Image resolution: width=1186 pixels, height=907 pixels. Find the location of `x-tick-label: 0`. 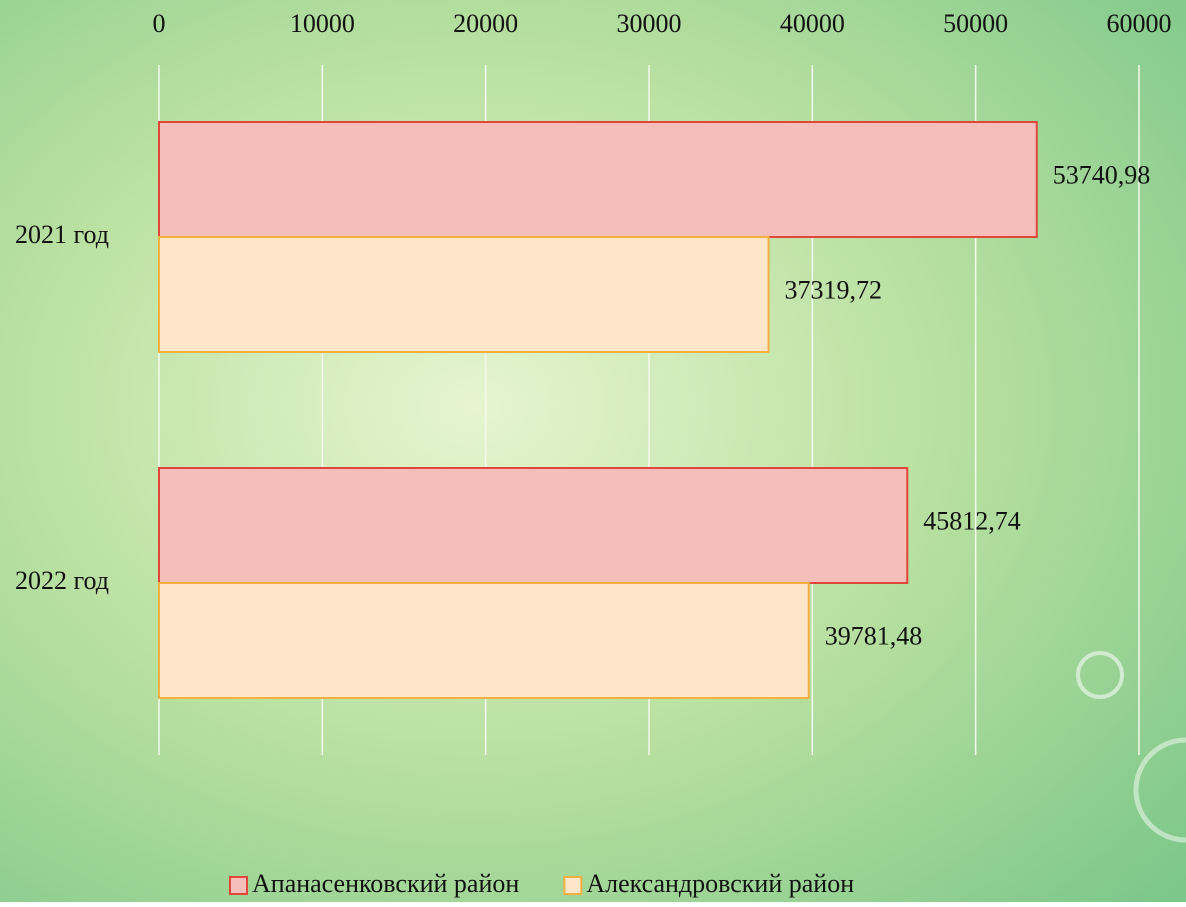

x-tick-label: 0 is located at coordinates (159, 23).